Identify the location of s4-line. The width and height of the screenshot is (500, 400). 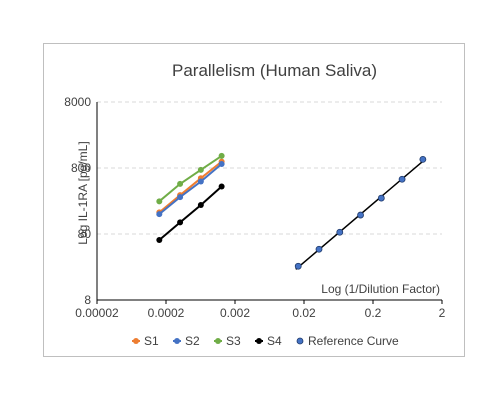
(190, 213).